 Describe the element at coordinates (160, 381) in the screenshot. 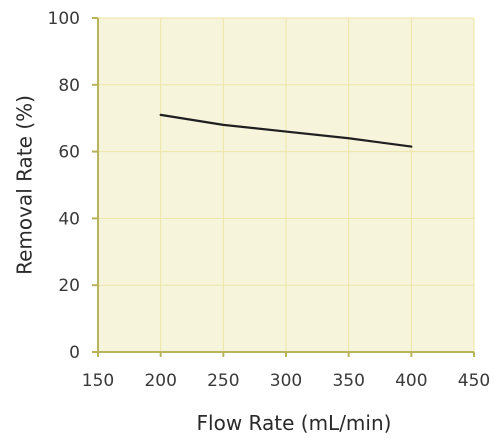

I see `x-tick-label: 200` at that location.